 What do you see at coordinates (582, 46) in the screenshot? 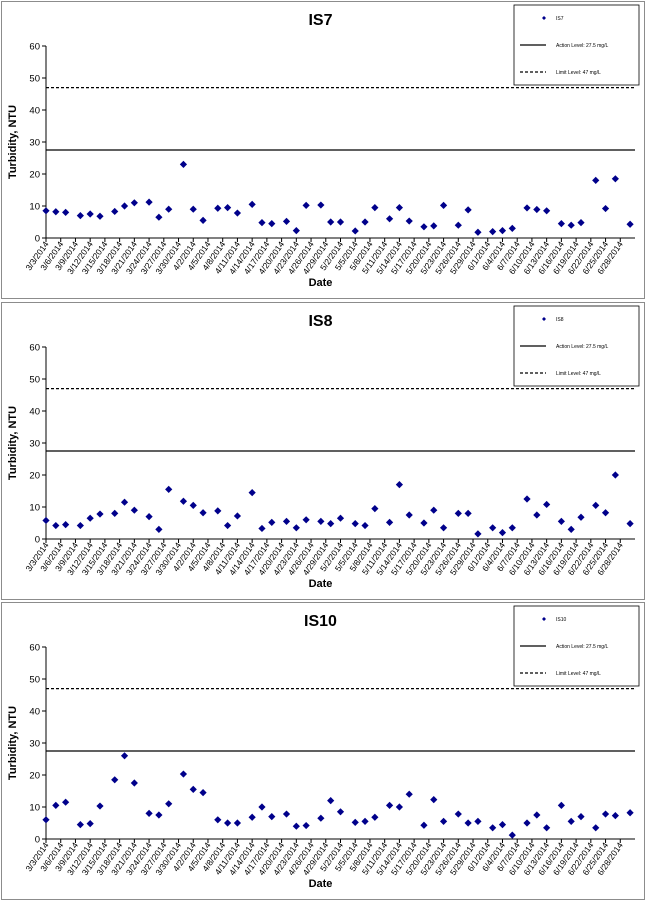
I see `legend-entry: Action Level: 27.5 mg/L` at bounding box center [582, 46].